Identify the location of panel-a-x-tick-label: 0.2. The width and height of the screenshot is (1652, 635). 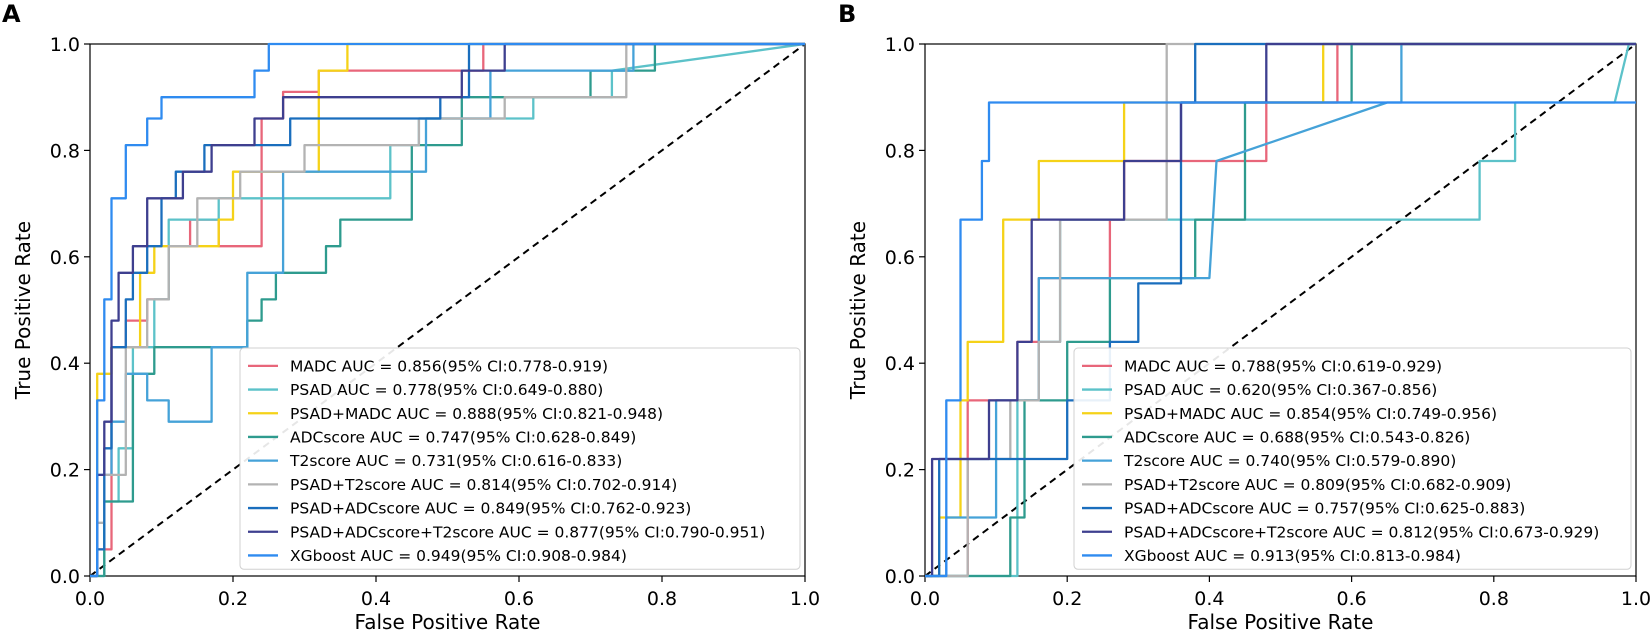
(233, 599).